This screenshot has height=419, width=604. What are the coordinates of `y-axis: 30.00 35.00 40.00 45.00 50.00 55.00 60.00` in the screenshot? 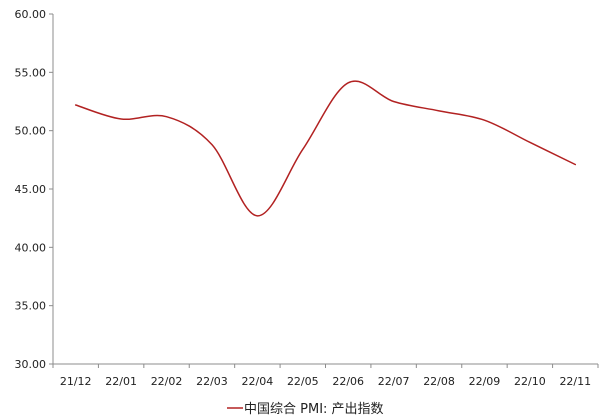 It's located at (34, 189).